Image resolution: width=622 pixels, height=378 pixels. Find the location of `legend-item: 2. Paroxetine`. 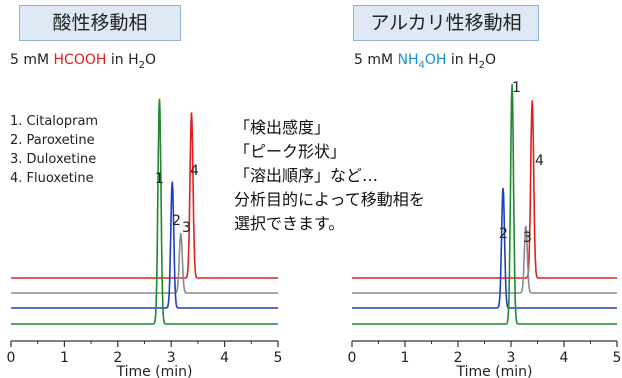

legend-item: 2. Paroxetine is located at coordinates (52, 140).